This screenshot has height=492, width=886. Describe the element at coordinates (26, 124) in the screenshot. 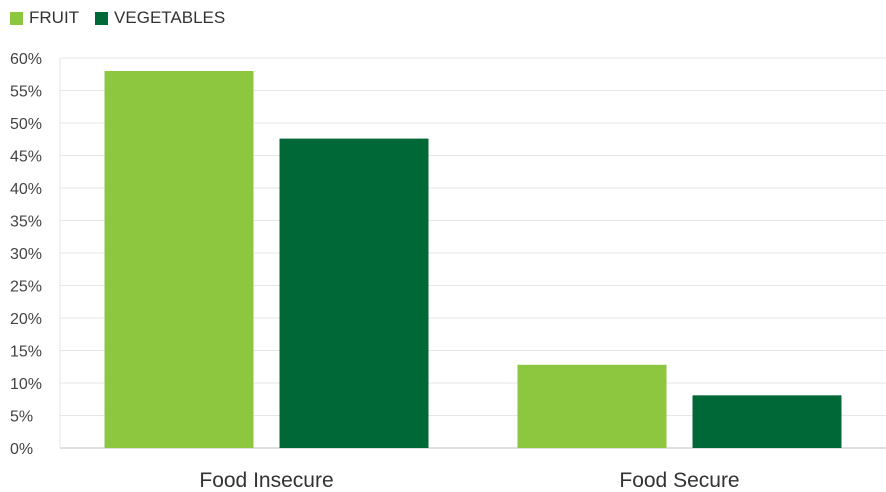

I see `y-tick-label: 50%` at that location.